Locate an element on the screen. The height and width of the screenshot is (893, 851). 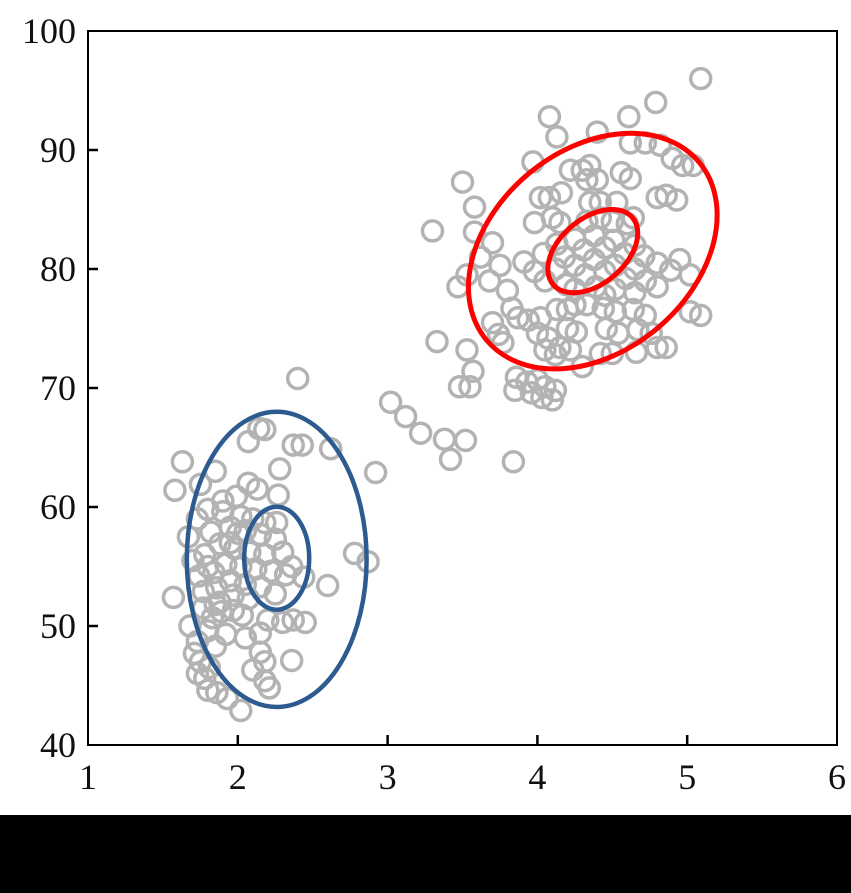
cluster-1-inner-ellipse is located at coordinates (276, 558).